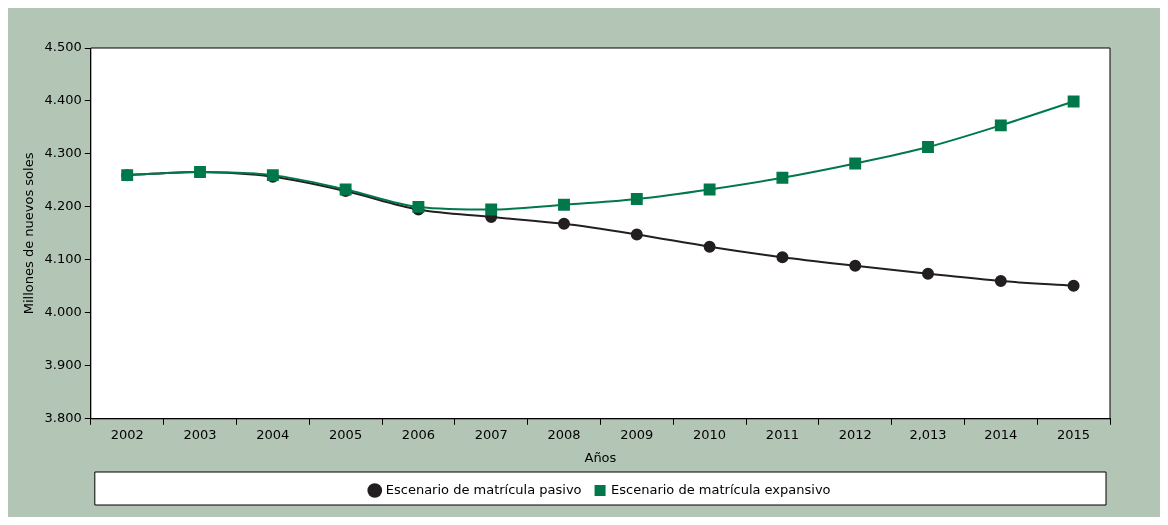  I want to click on y-axis-title: Millones de nuevos soles, so click(29, 233).